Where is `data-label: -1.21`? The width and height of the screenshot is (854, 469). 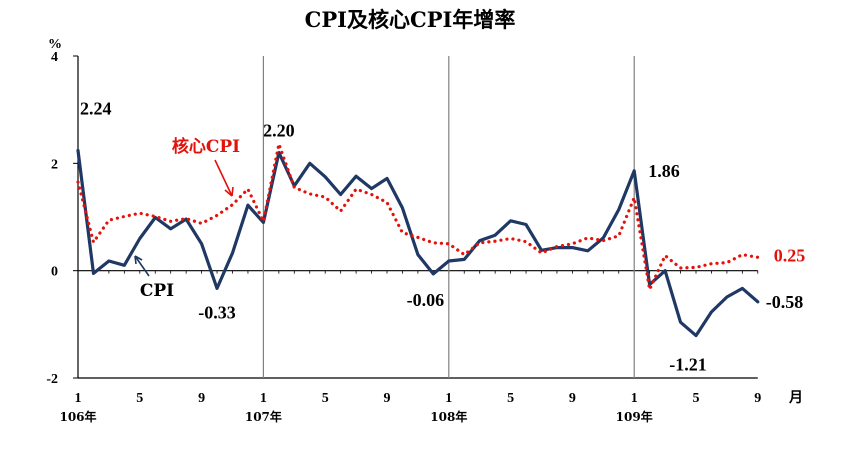 data-label: -1.21 is located at coordinates (688, 365).